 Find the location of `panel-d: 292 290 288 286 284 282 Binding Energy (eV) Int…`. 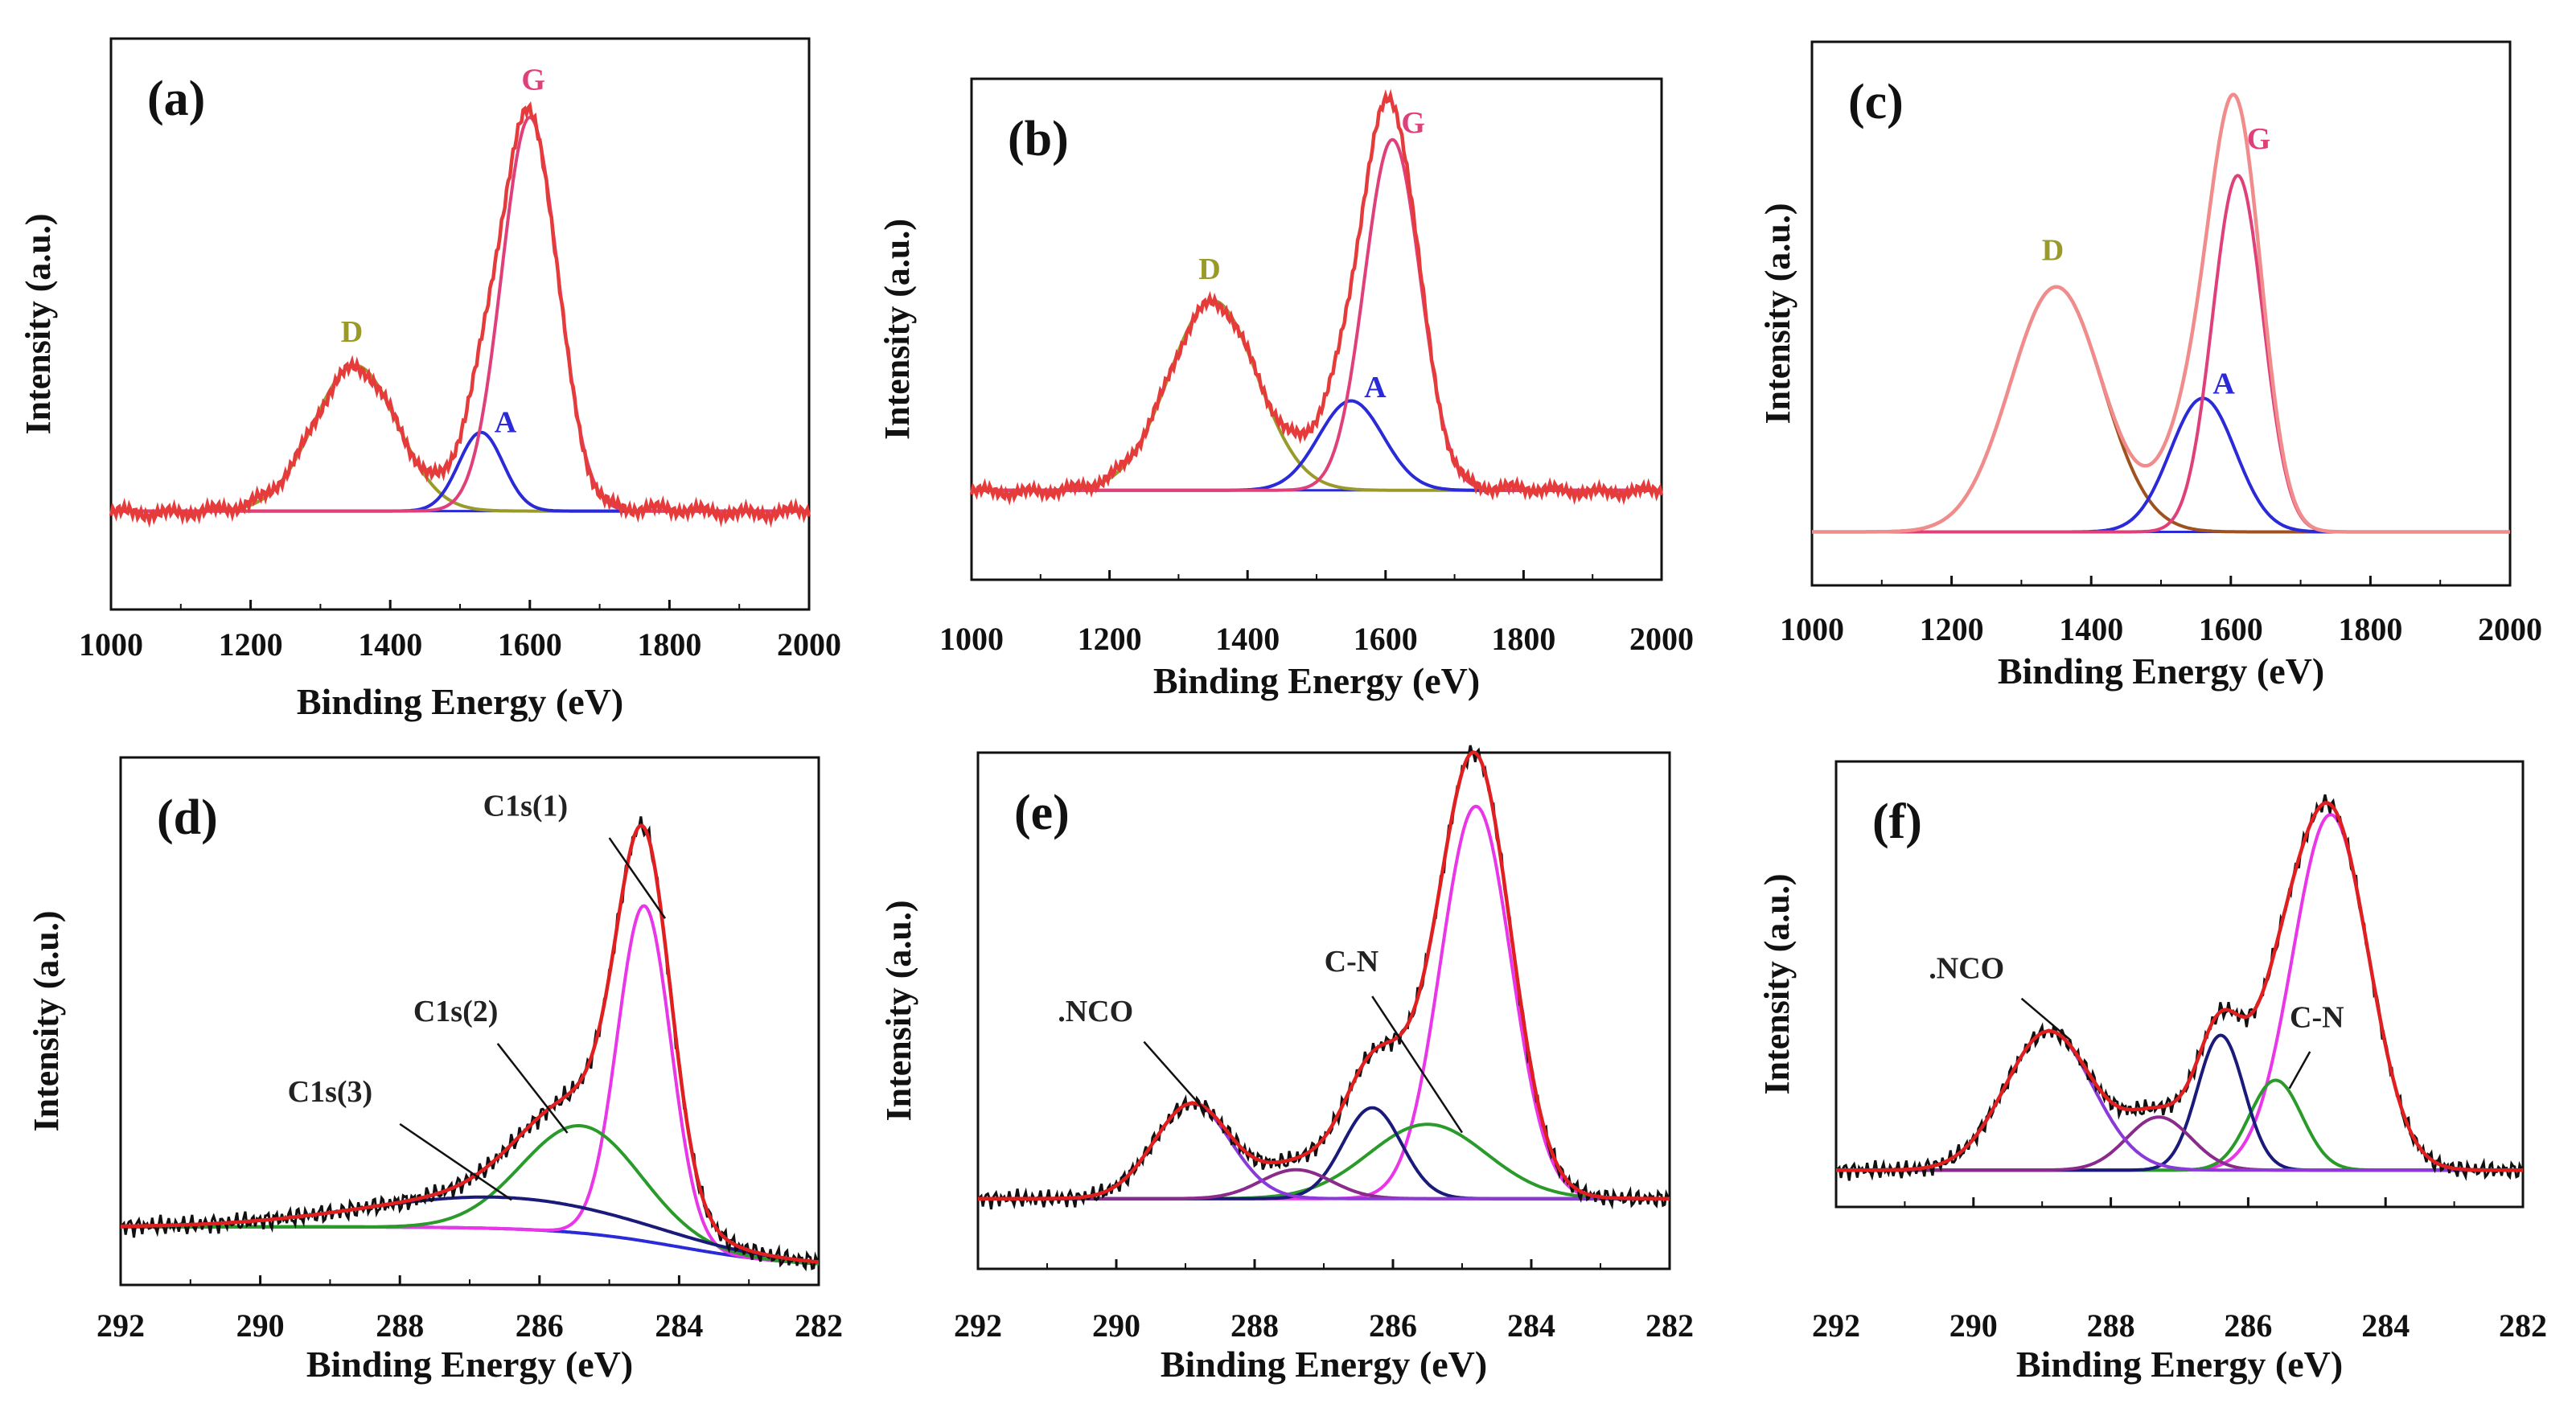

panel-d: 292 290 288 286 284 282 Binding Energy (eV) Int… is located at coordinates (435, 1070).